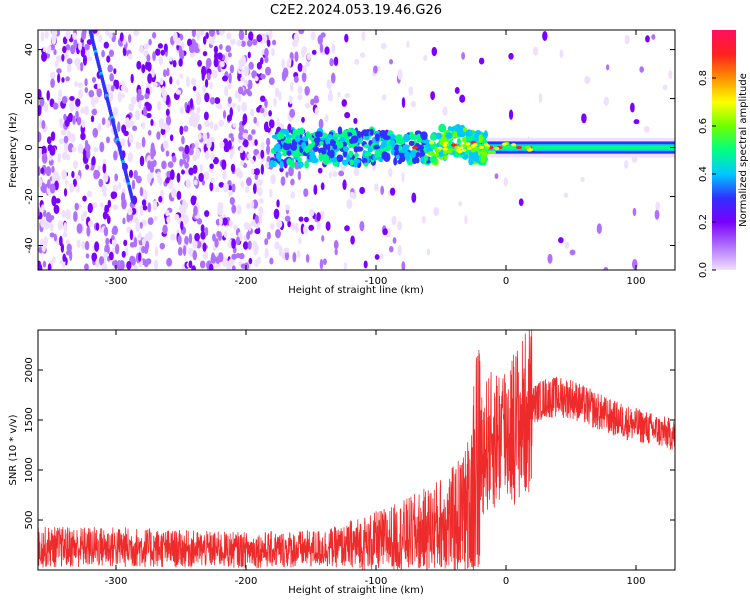  What do you see at coordinates (356, 590) in the screenshot?
I see `snr-xlabel: Height of straight line (km)` at bounding box center [356, 590].